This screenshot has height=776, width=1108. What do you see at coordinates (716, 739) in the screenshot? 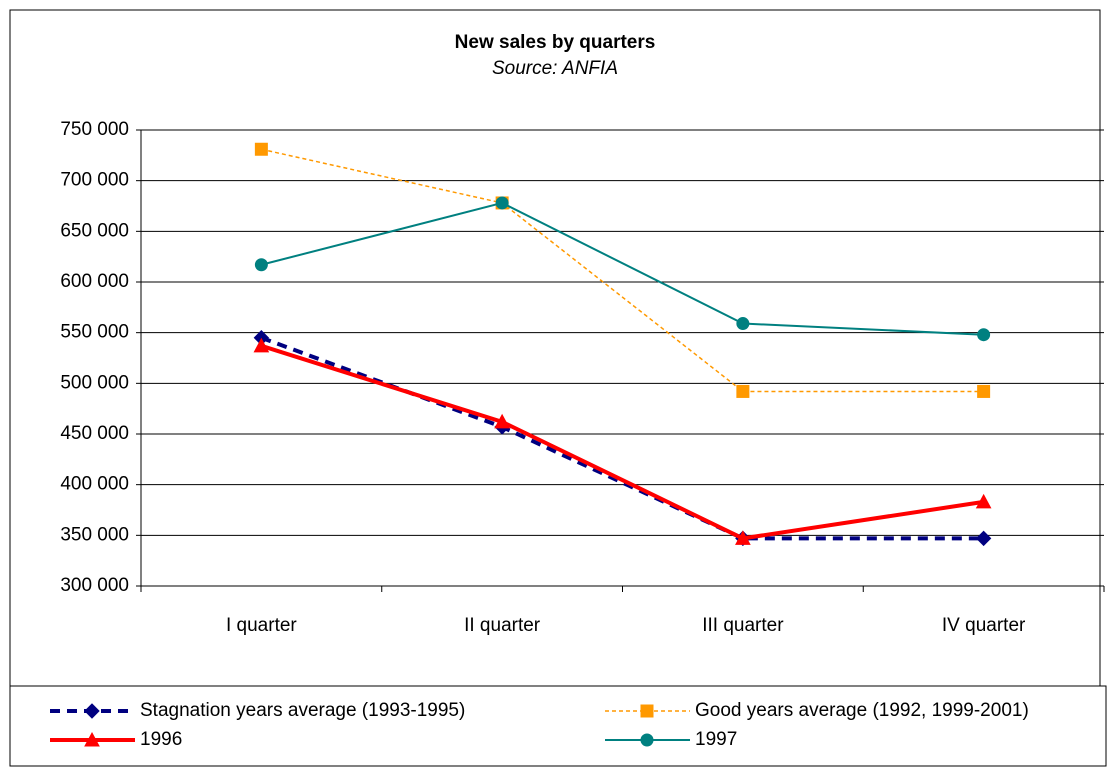
I see `legend-label: 1997` at bounding box center [716, 739].